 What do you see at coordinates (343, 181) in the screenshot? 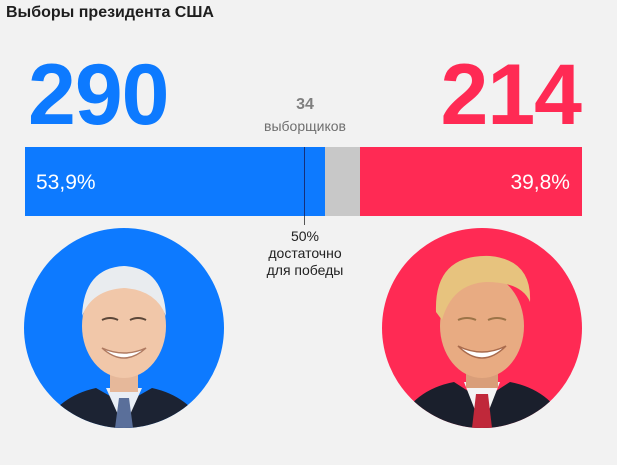
I see `remaining-bar-segment` at bounding box center [343, 181].